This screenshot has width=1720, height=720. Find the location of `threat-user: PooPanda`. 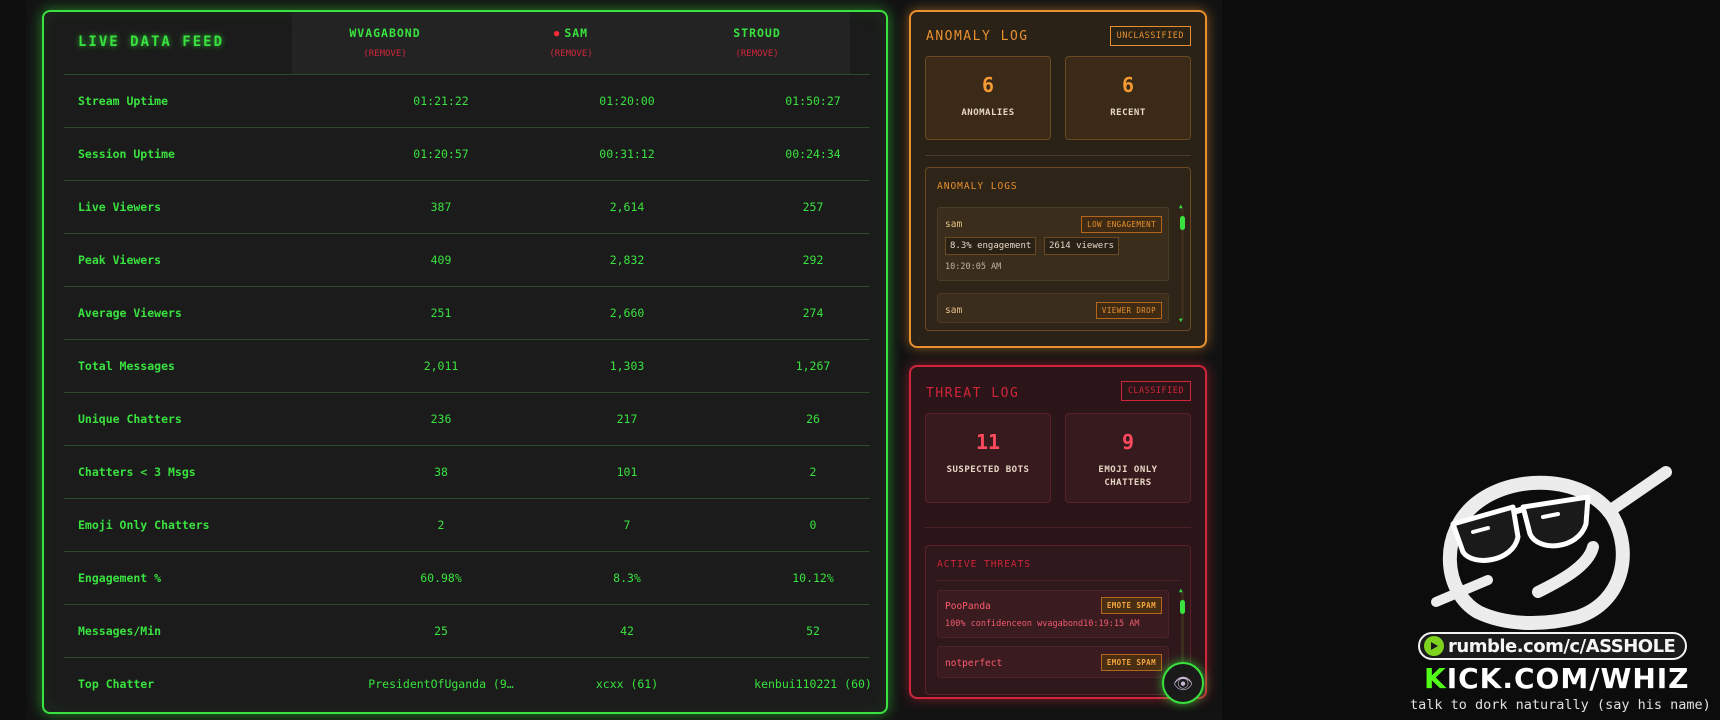

threat-user: PooPanda is located at coordinates (968, 606).